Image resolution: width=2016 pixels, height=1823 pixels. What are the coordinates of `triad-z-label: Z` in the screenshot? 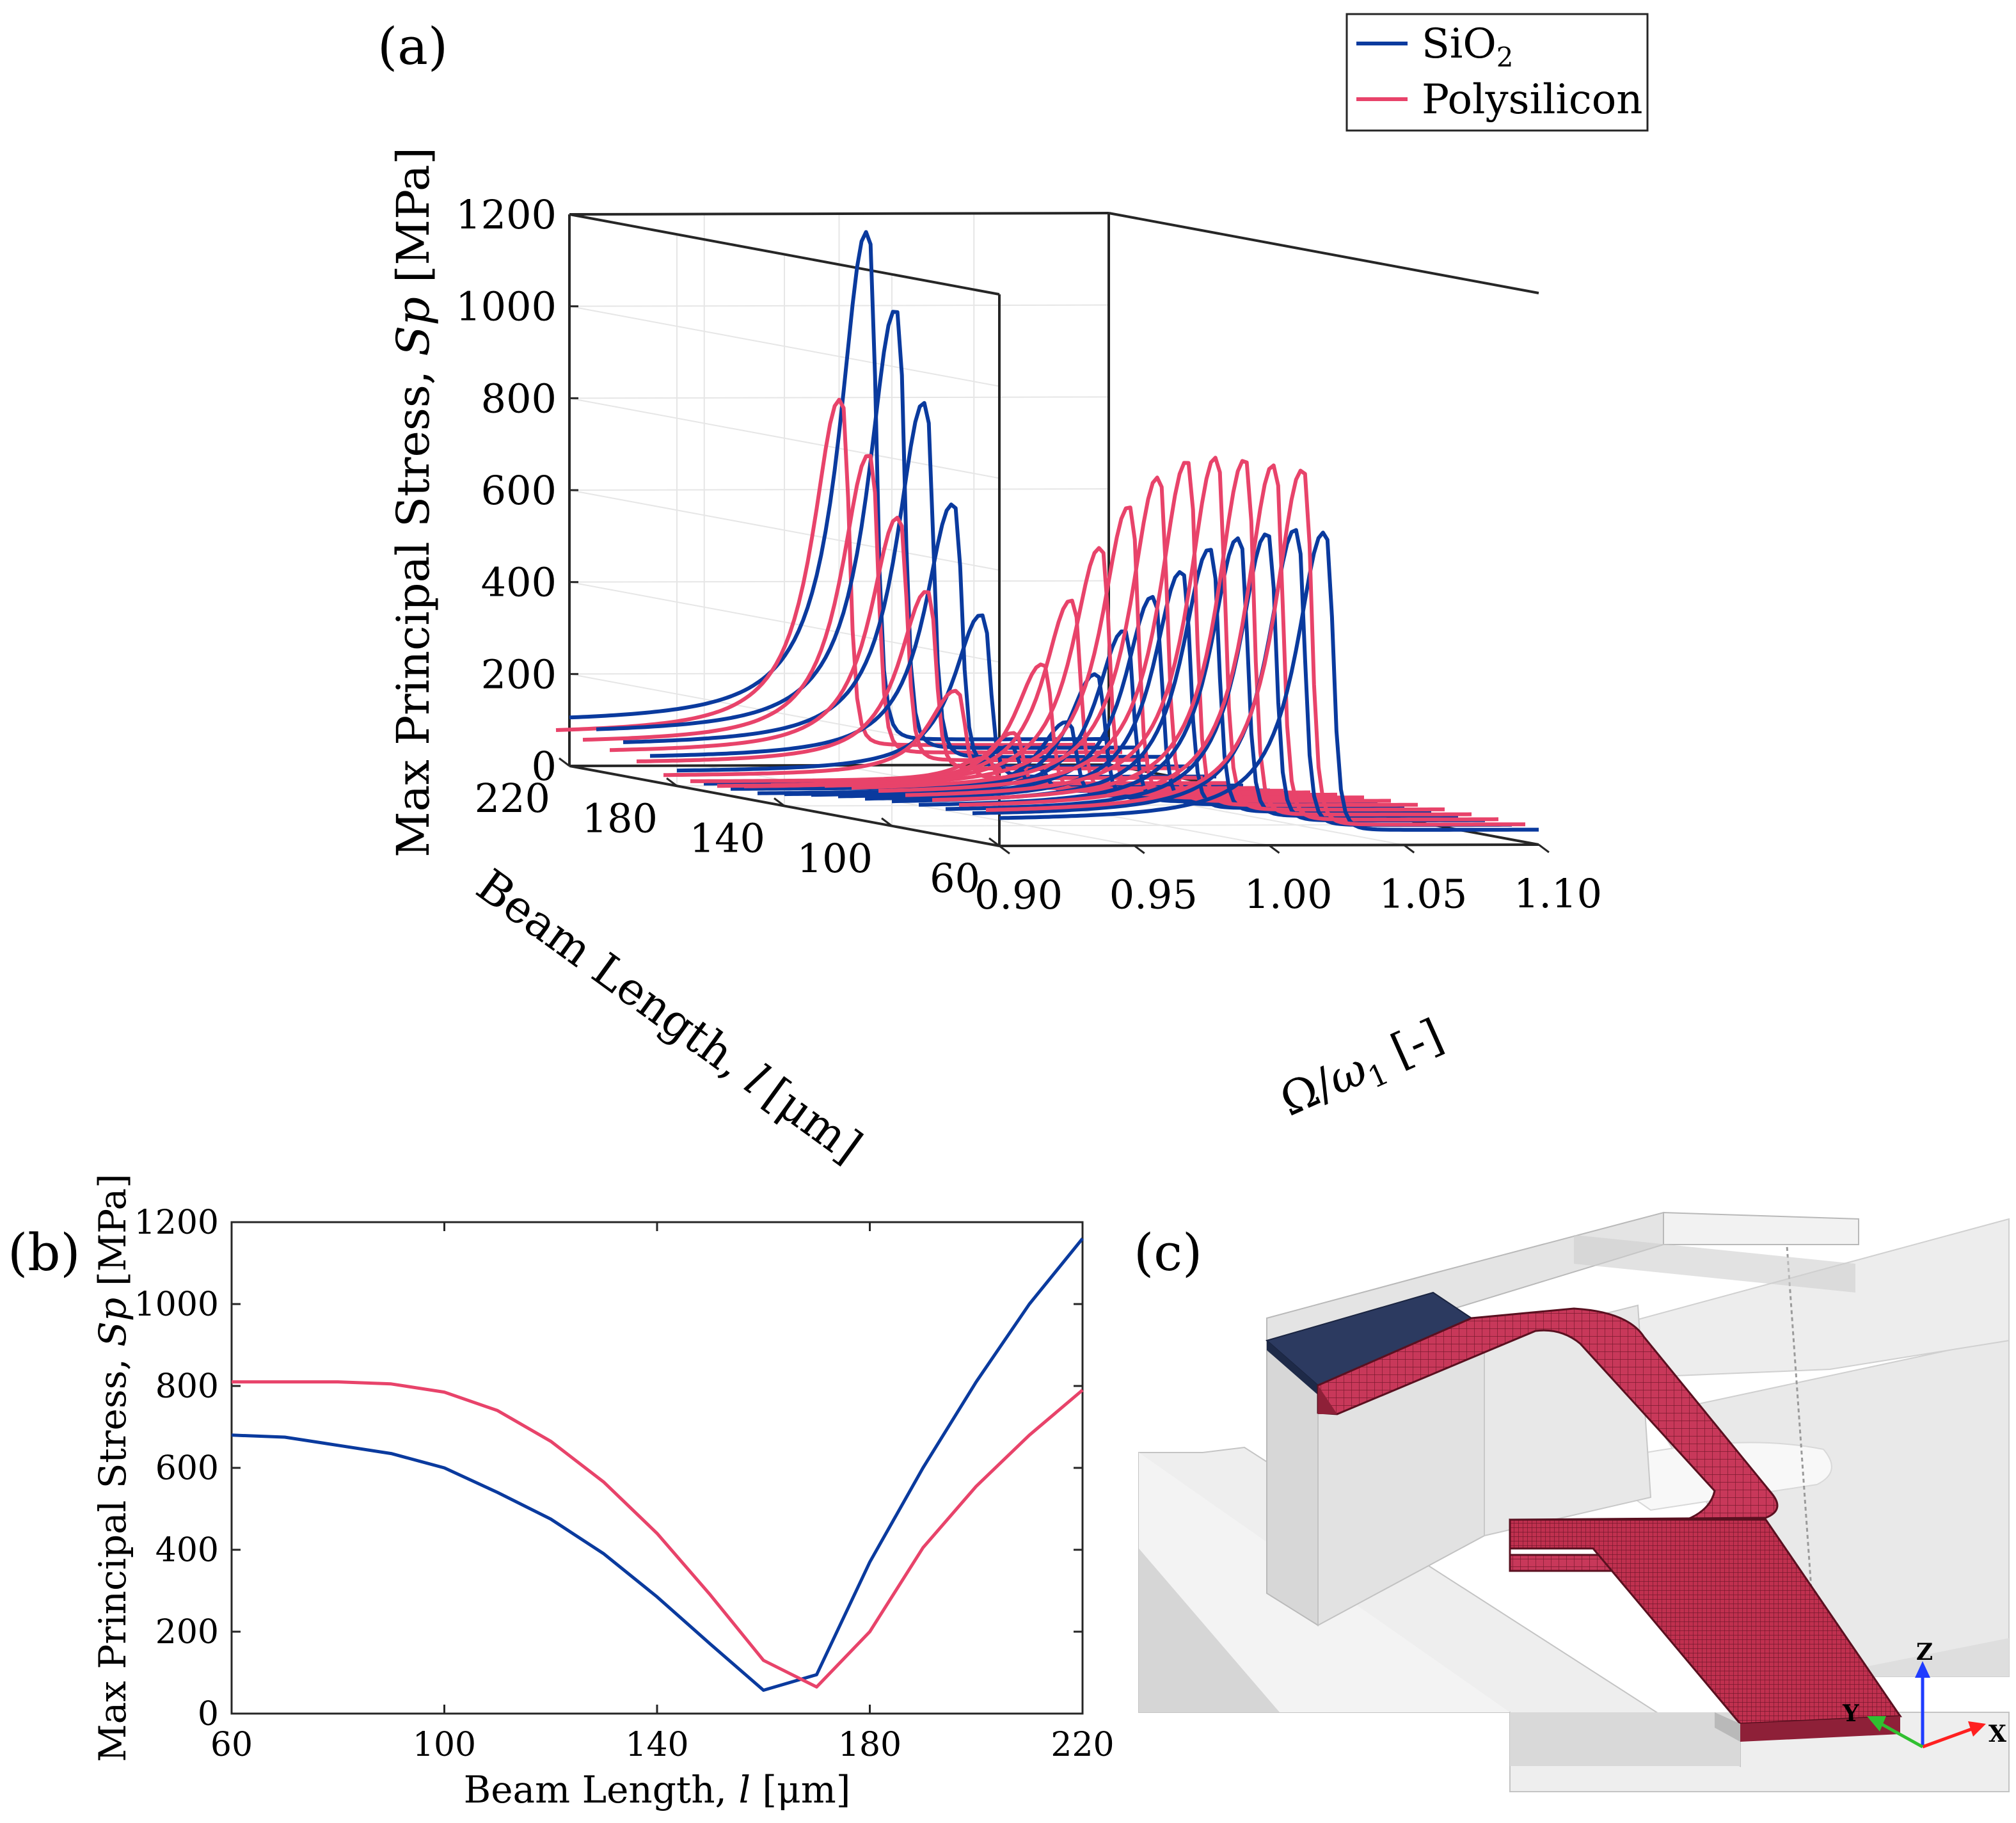 It's located at (1925, 1652).